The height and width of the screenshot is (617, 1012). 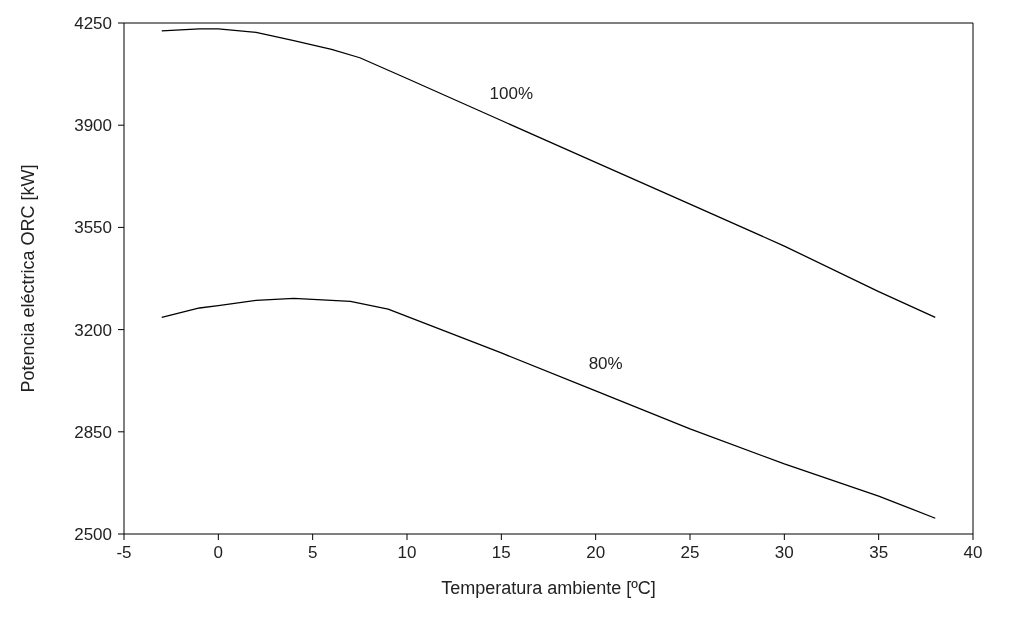 I want to click on x-tick-label: 15, so click(x=501, y=553).